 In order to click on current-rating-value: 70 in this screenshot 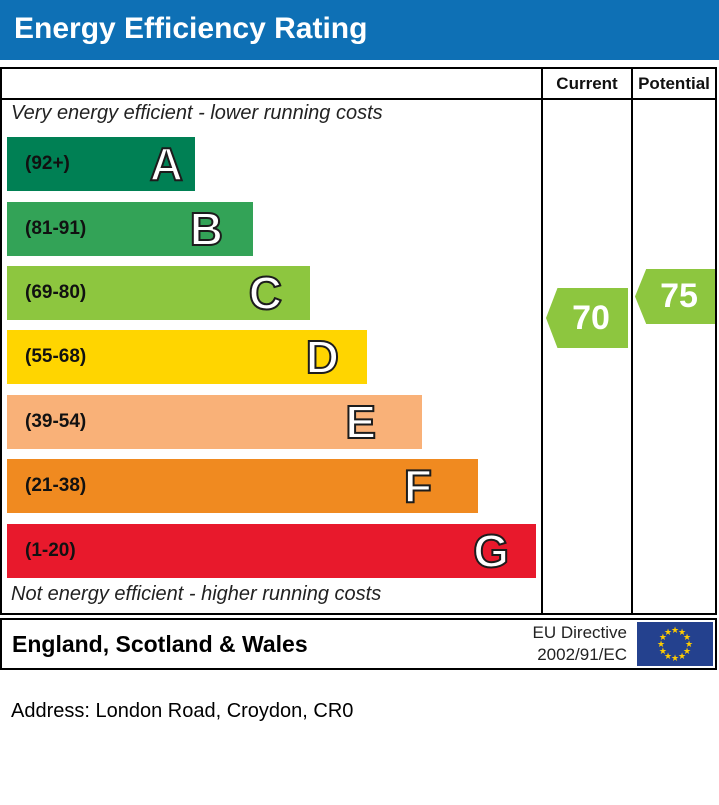, I will do `click(591, 317)`.